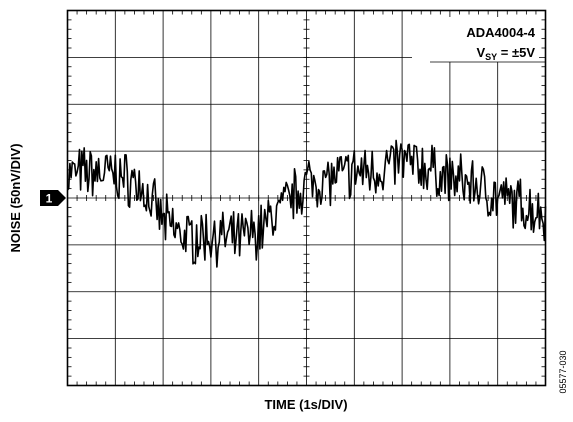 The image size is (573, 422). Describe the element at coordinates (15, 197) in the screenshot. I see `y-axis-label: NOISE (50nV/DIV)` at that location.